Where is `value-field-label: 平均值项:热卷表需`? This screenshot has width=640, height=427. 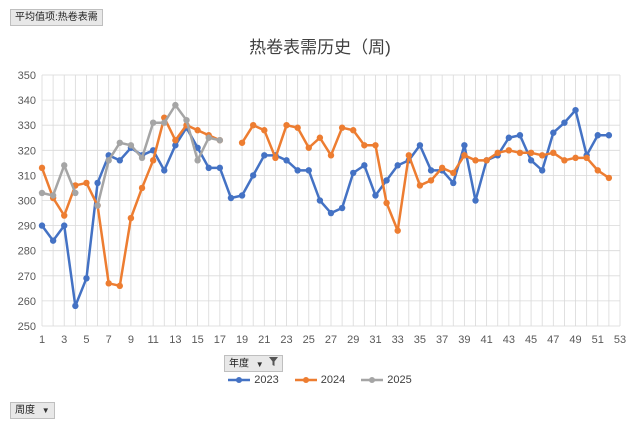 value-field-label: 平均值项:热卷表需 is located at coordinates (56, 17).